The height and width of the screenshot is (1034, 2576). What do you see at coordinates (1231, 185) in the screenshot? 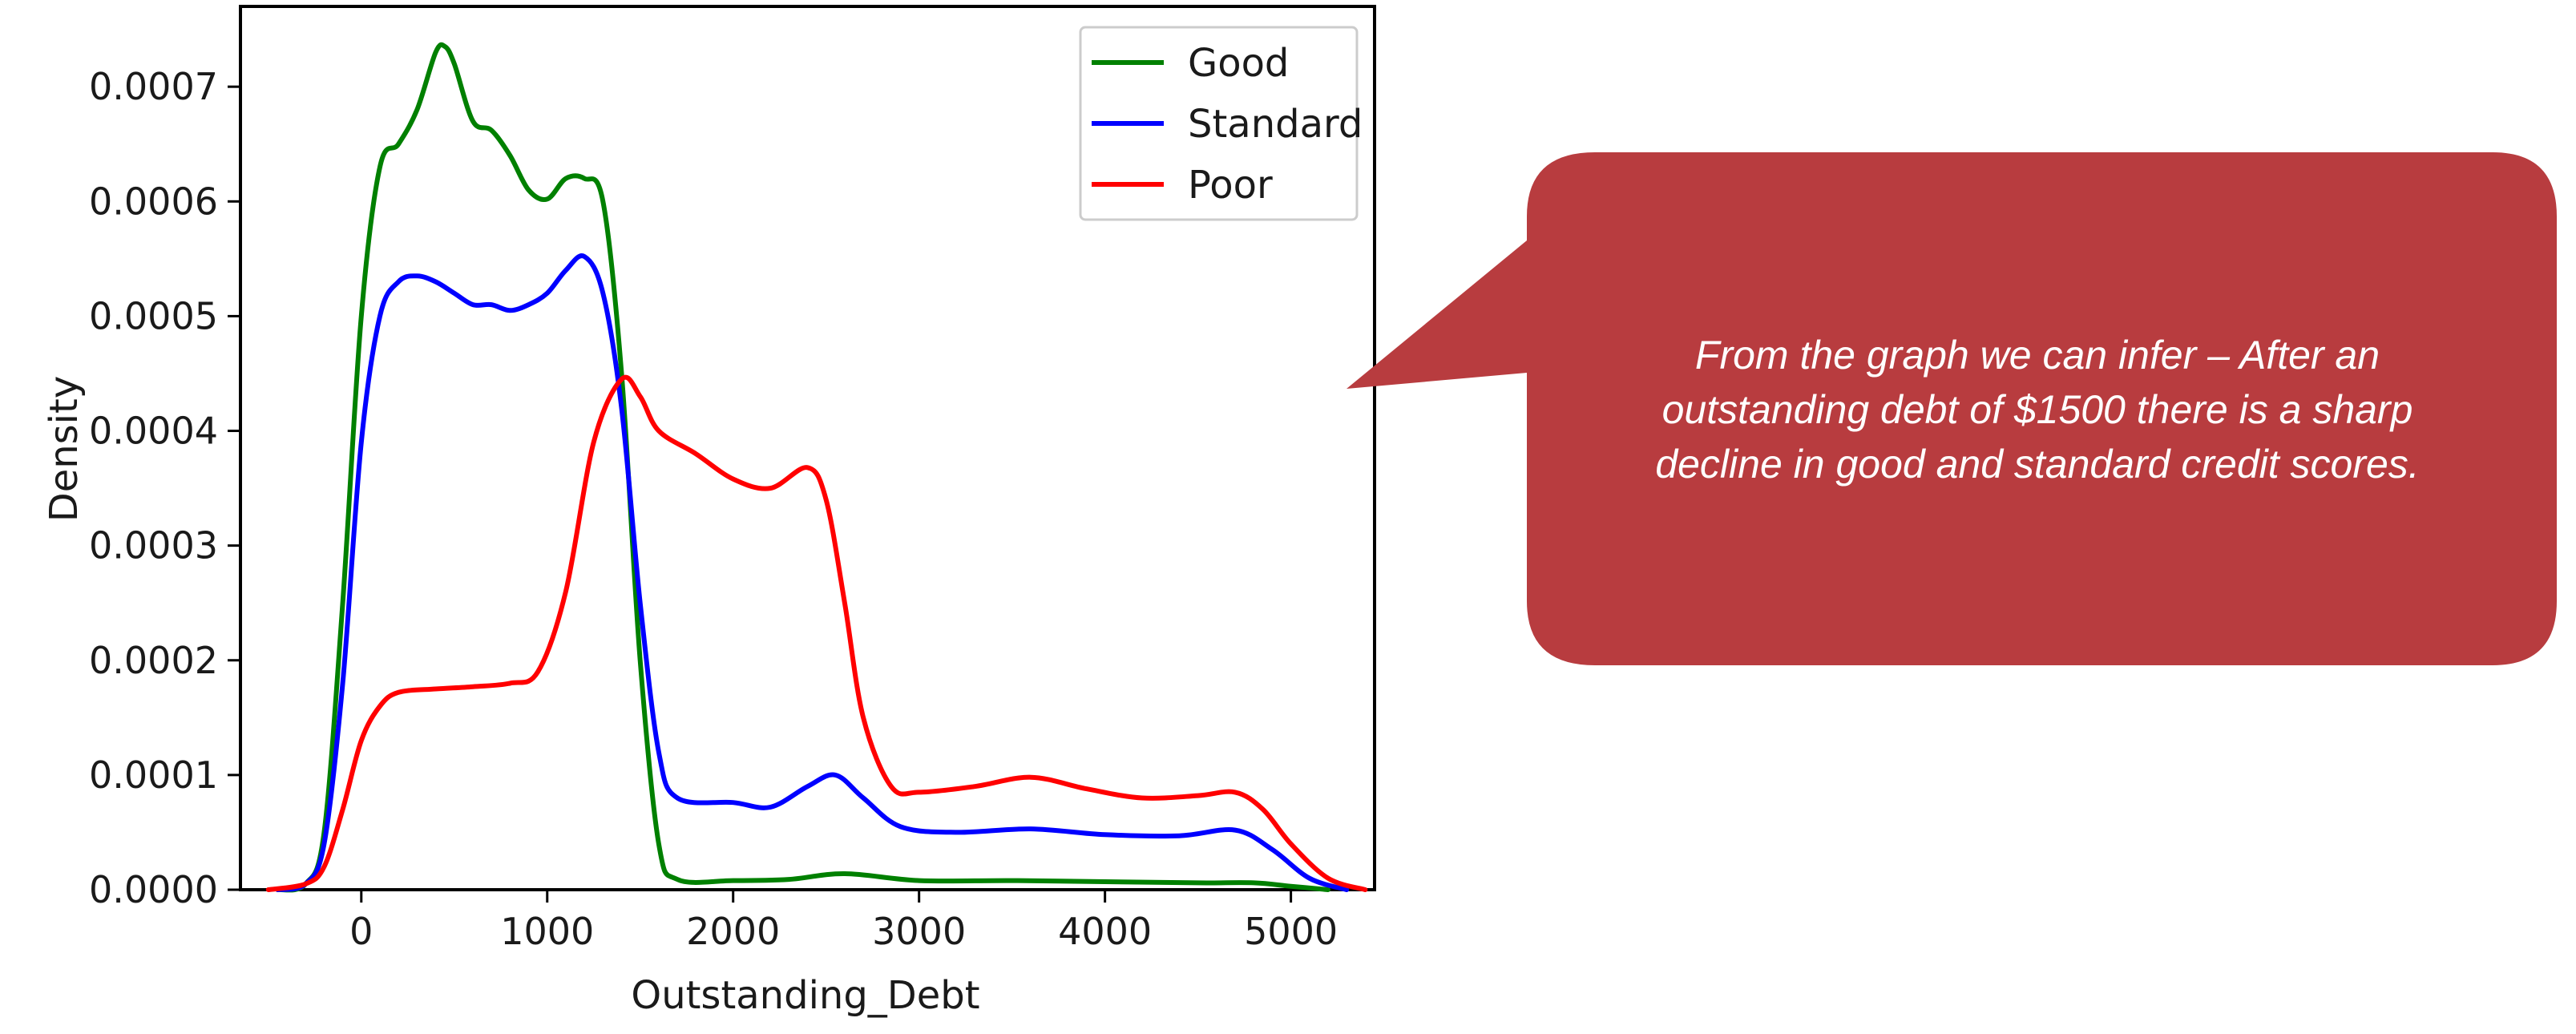
I see `legend-label-poor: Poor` at bounding box center [1231, 185].